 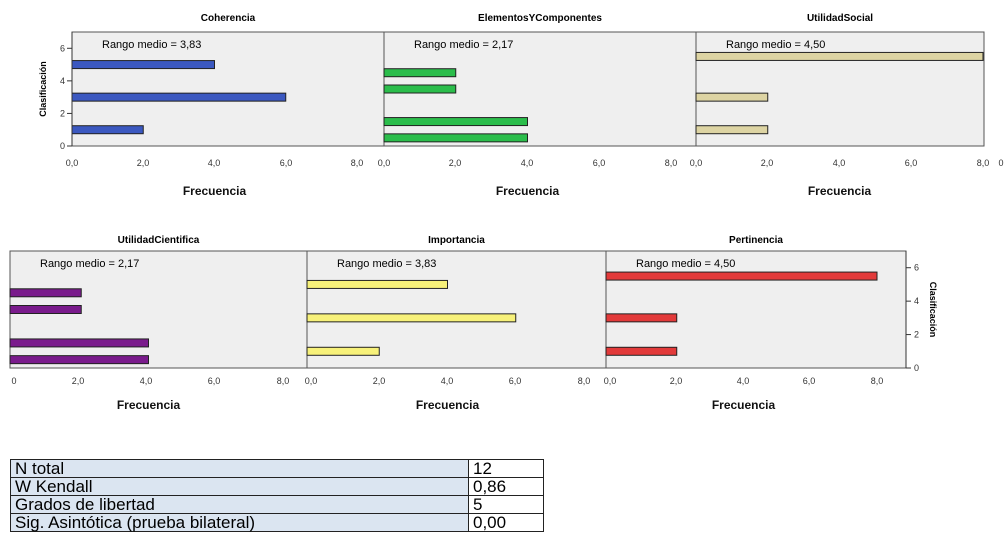 What do you see at coordinates (386, 264) in the screenshot?
I see `panel-importancia-rango-medio: Rango medio = 3,83` at bounding box center [386, 264].